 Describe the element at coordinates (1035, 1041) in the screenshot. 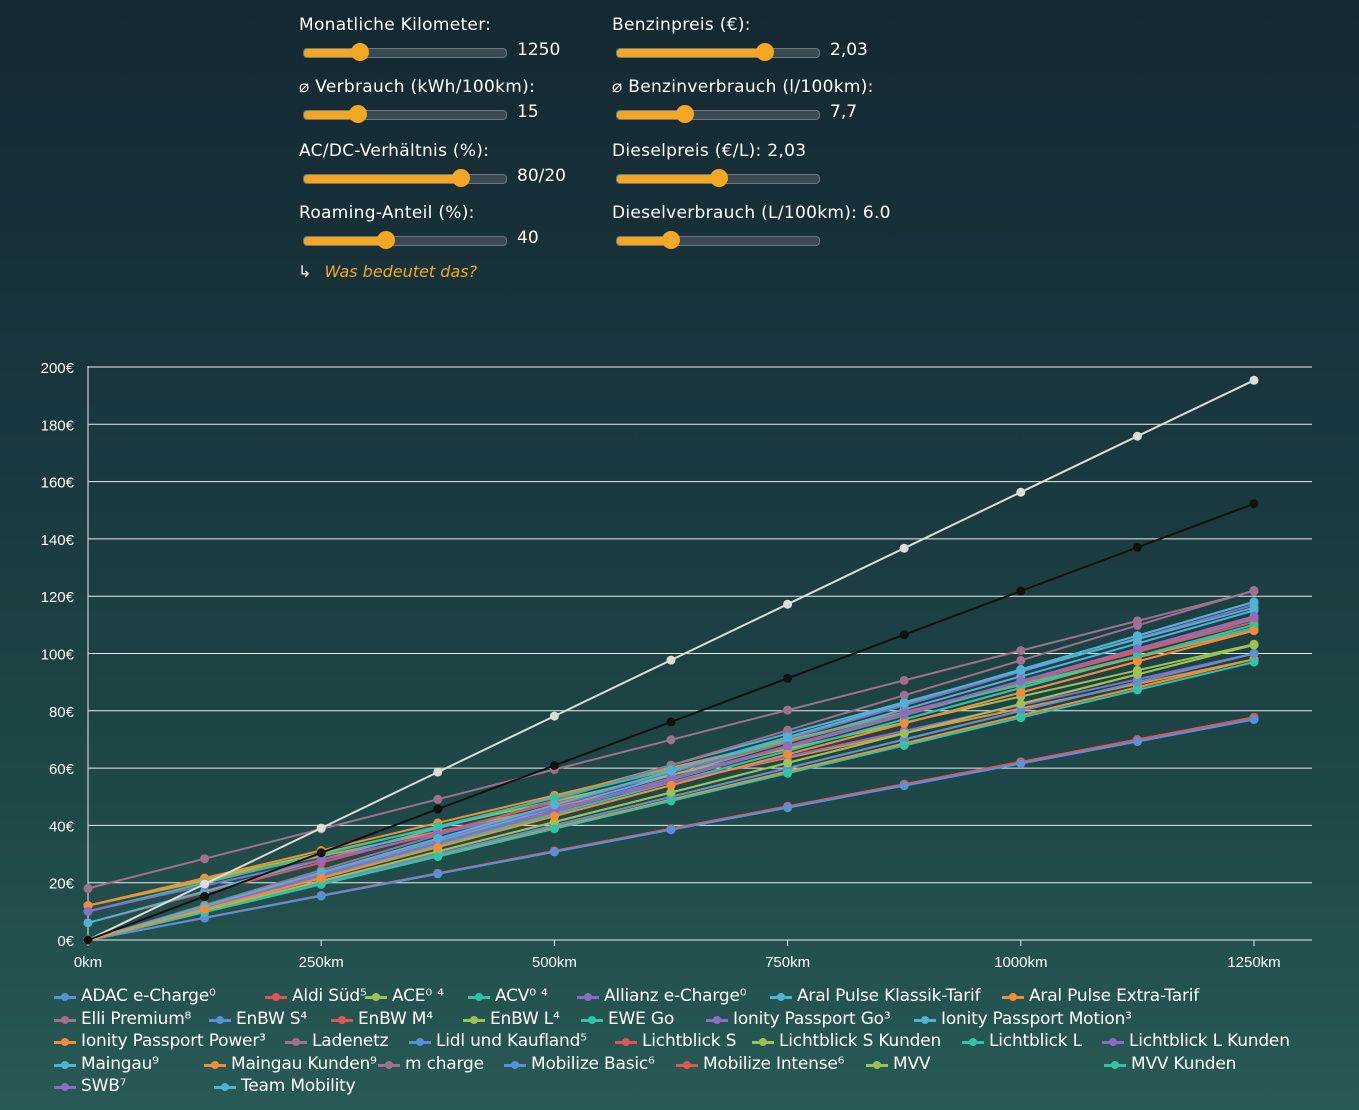

I see `legend-label: Lichtblick L` at that location.